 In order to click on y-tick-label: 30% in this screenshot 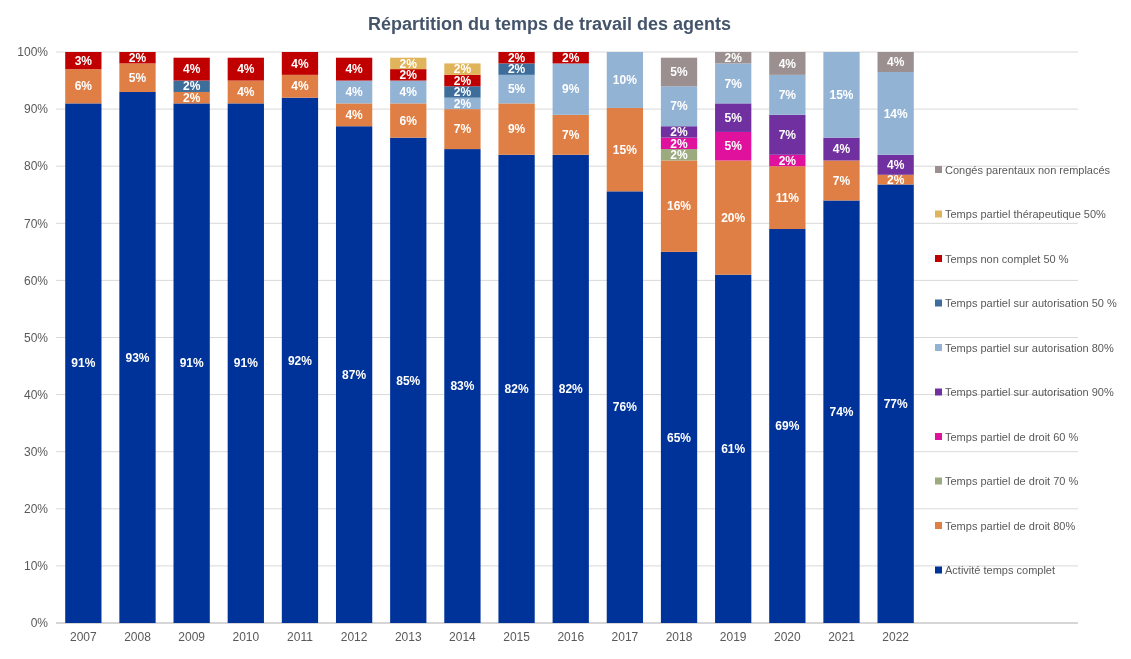, I will do `click(36, 451)`.